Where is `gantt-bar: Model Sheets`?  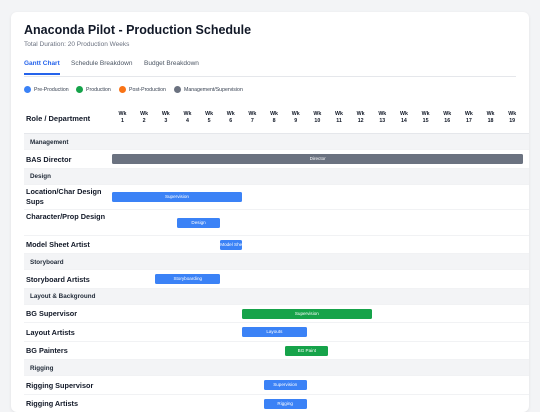 gantt-bar: Model Sheets is located at coordinates (231, 245).